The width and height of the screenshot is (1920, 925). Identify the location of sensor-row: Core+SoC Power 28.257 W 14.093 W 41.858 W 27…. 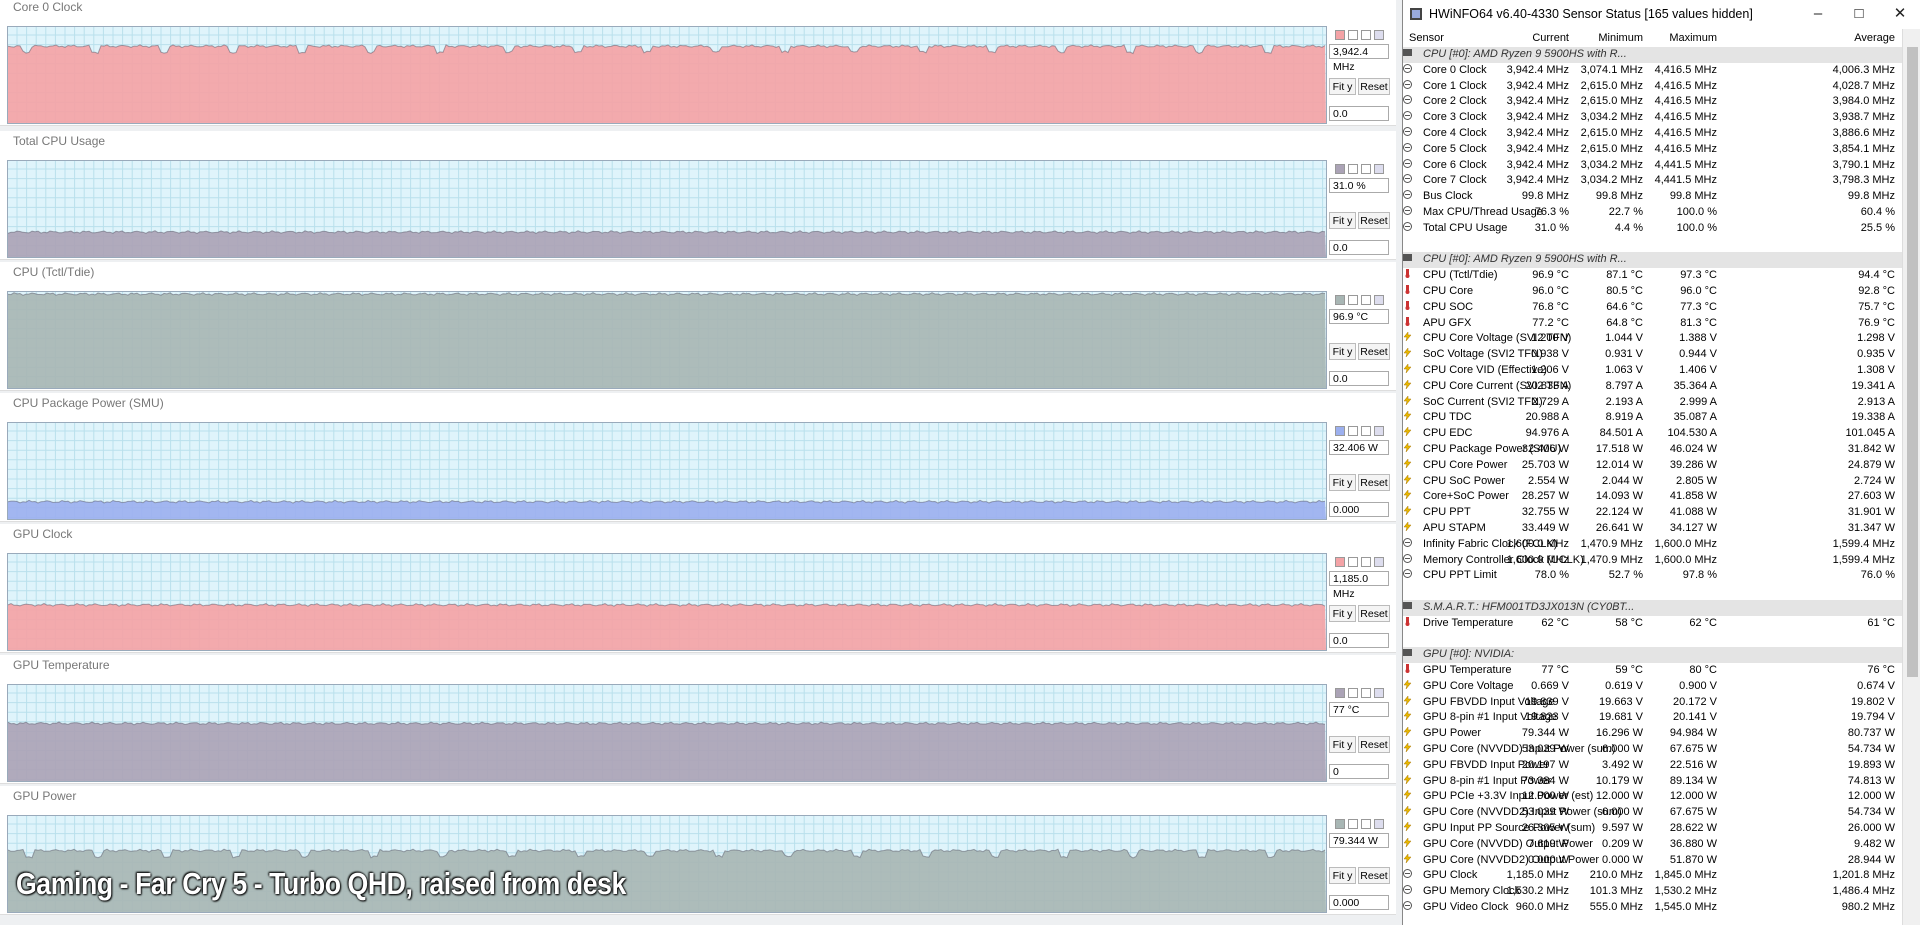
(1653, 497).